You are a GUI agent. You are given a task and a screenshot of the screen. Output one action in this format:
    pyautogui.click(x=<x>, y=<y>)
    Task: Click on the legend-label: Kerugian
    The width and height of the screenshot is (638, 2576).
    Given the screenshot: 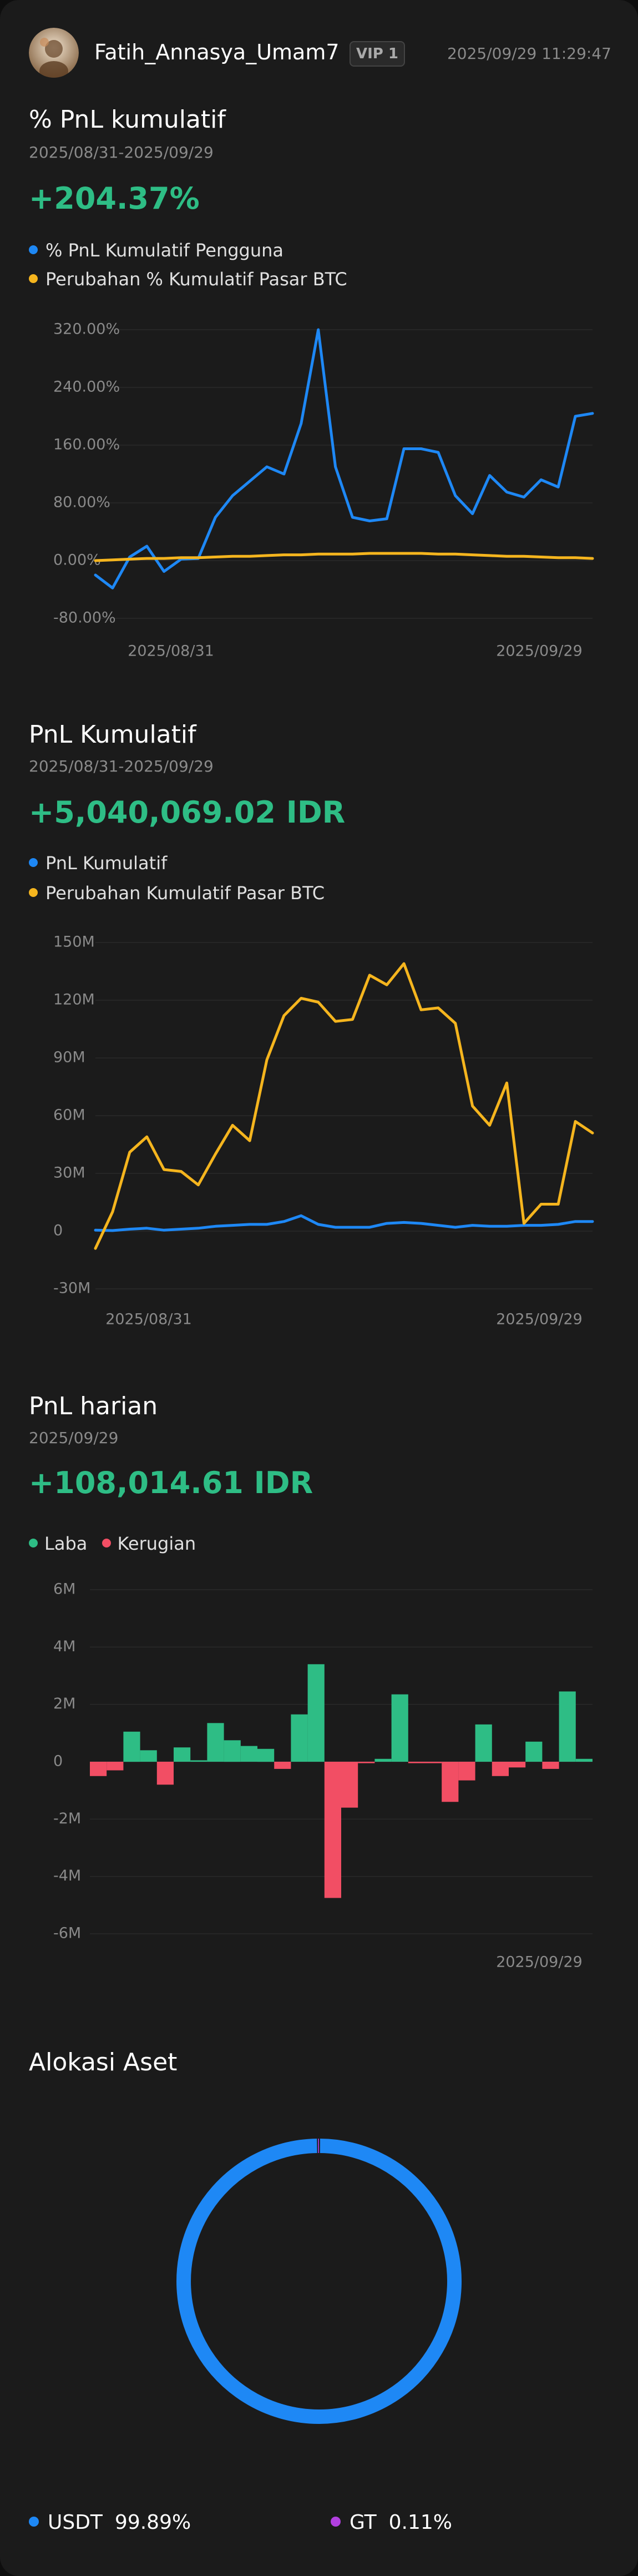 What is the action you would take?
    pyautogui.click(x=157, y=1543)
    